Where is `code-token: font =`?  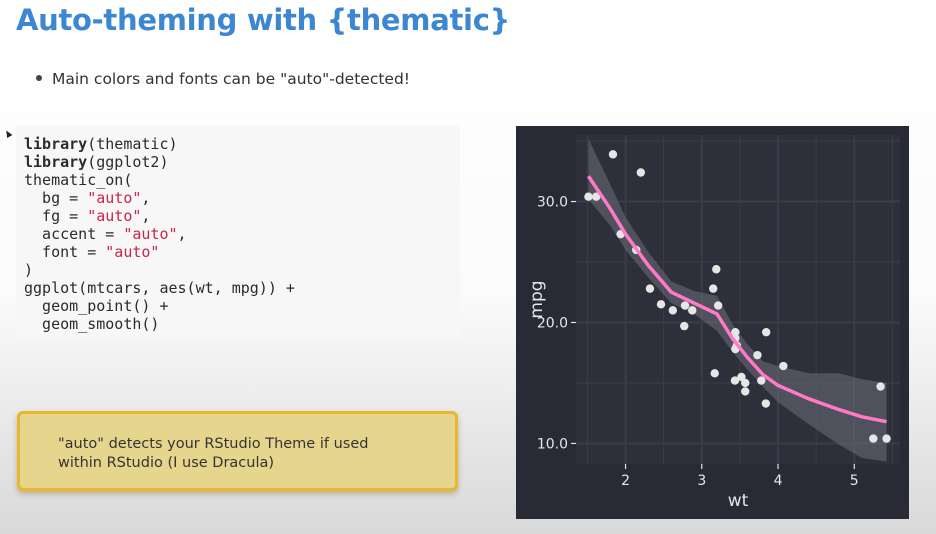
code-token: font = is located at coordinates (65, 252).